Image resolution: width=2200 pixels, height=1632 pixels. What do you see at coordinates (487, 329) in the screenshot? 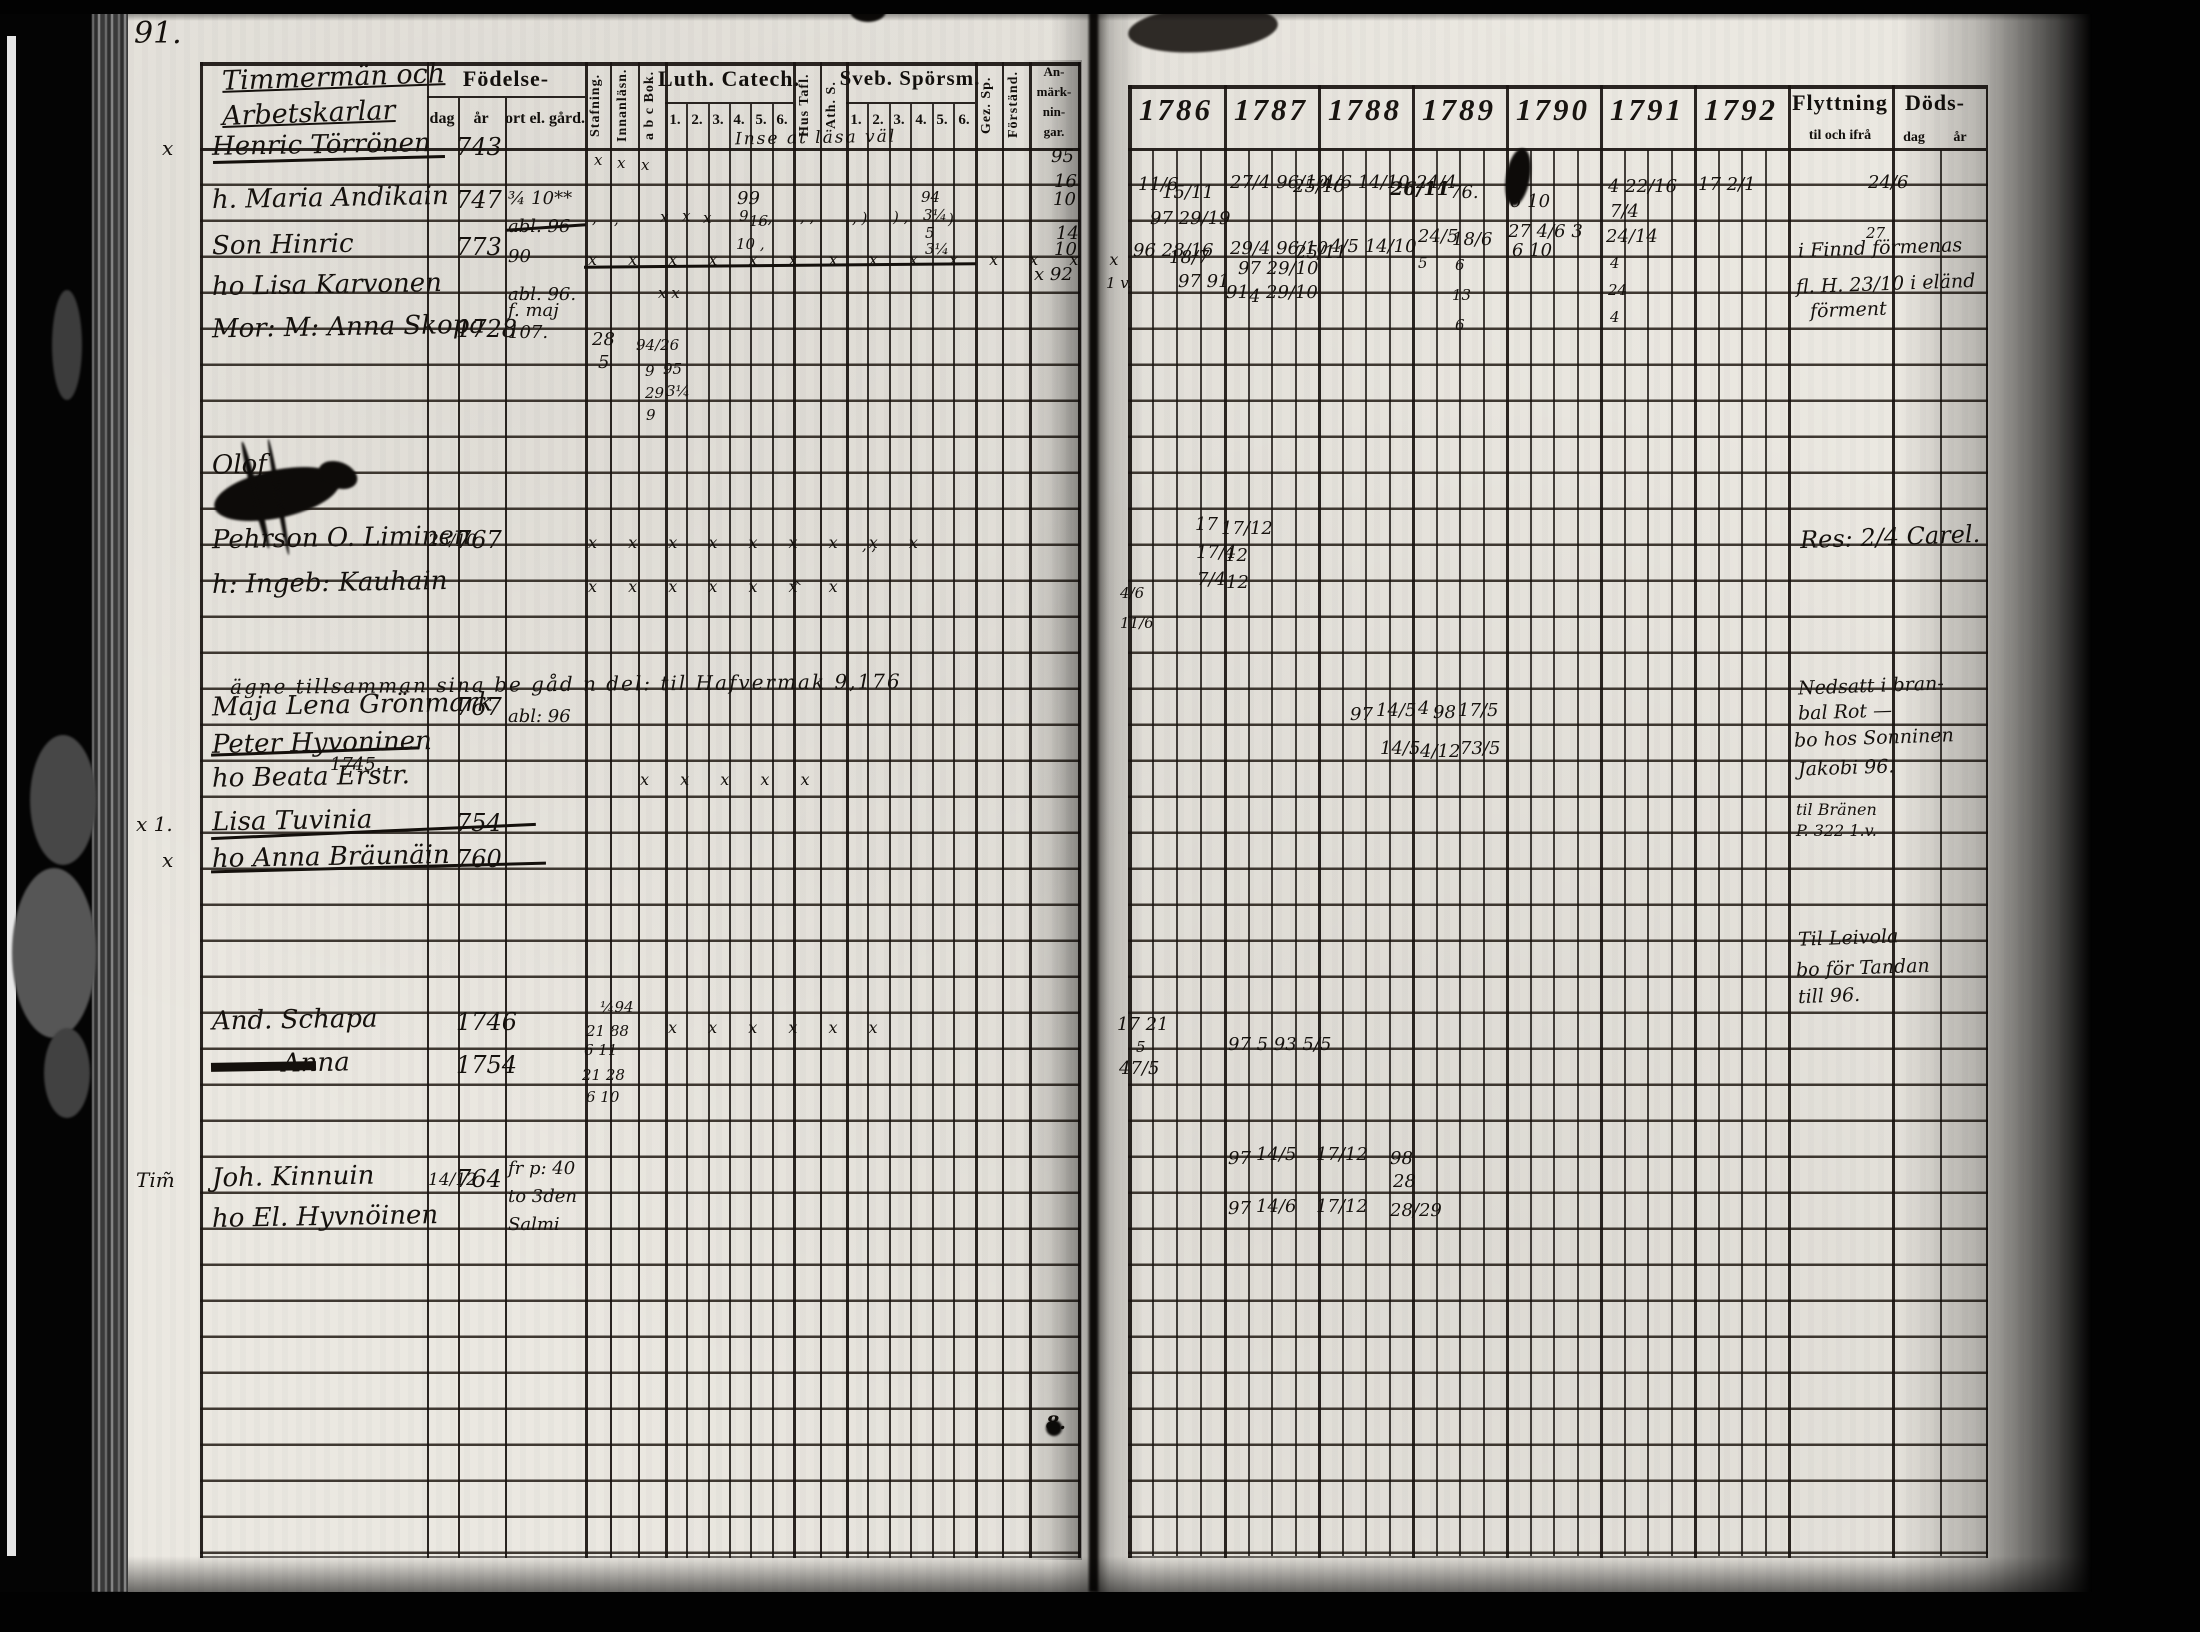
I see `birth-year: 1728` at bounding box center [487, 329].